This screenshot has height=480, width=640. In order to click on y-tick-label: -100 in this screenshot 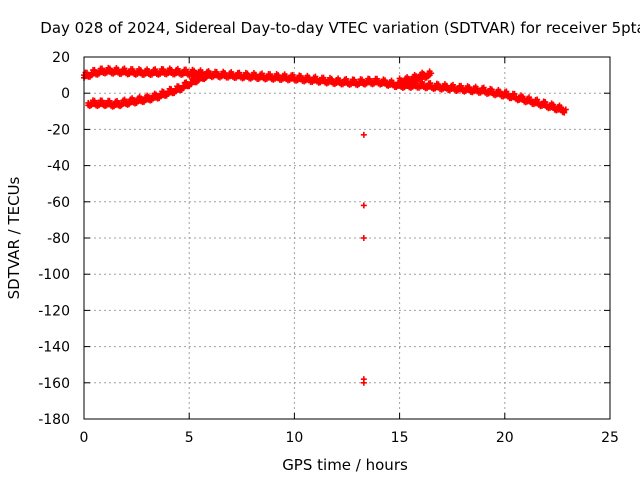, I will do `click(54, 275)`.